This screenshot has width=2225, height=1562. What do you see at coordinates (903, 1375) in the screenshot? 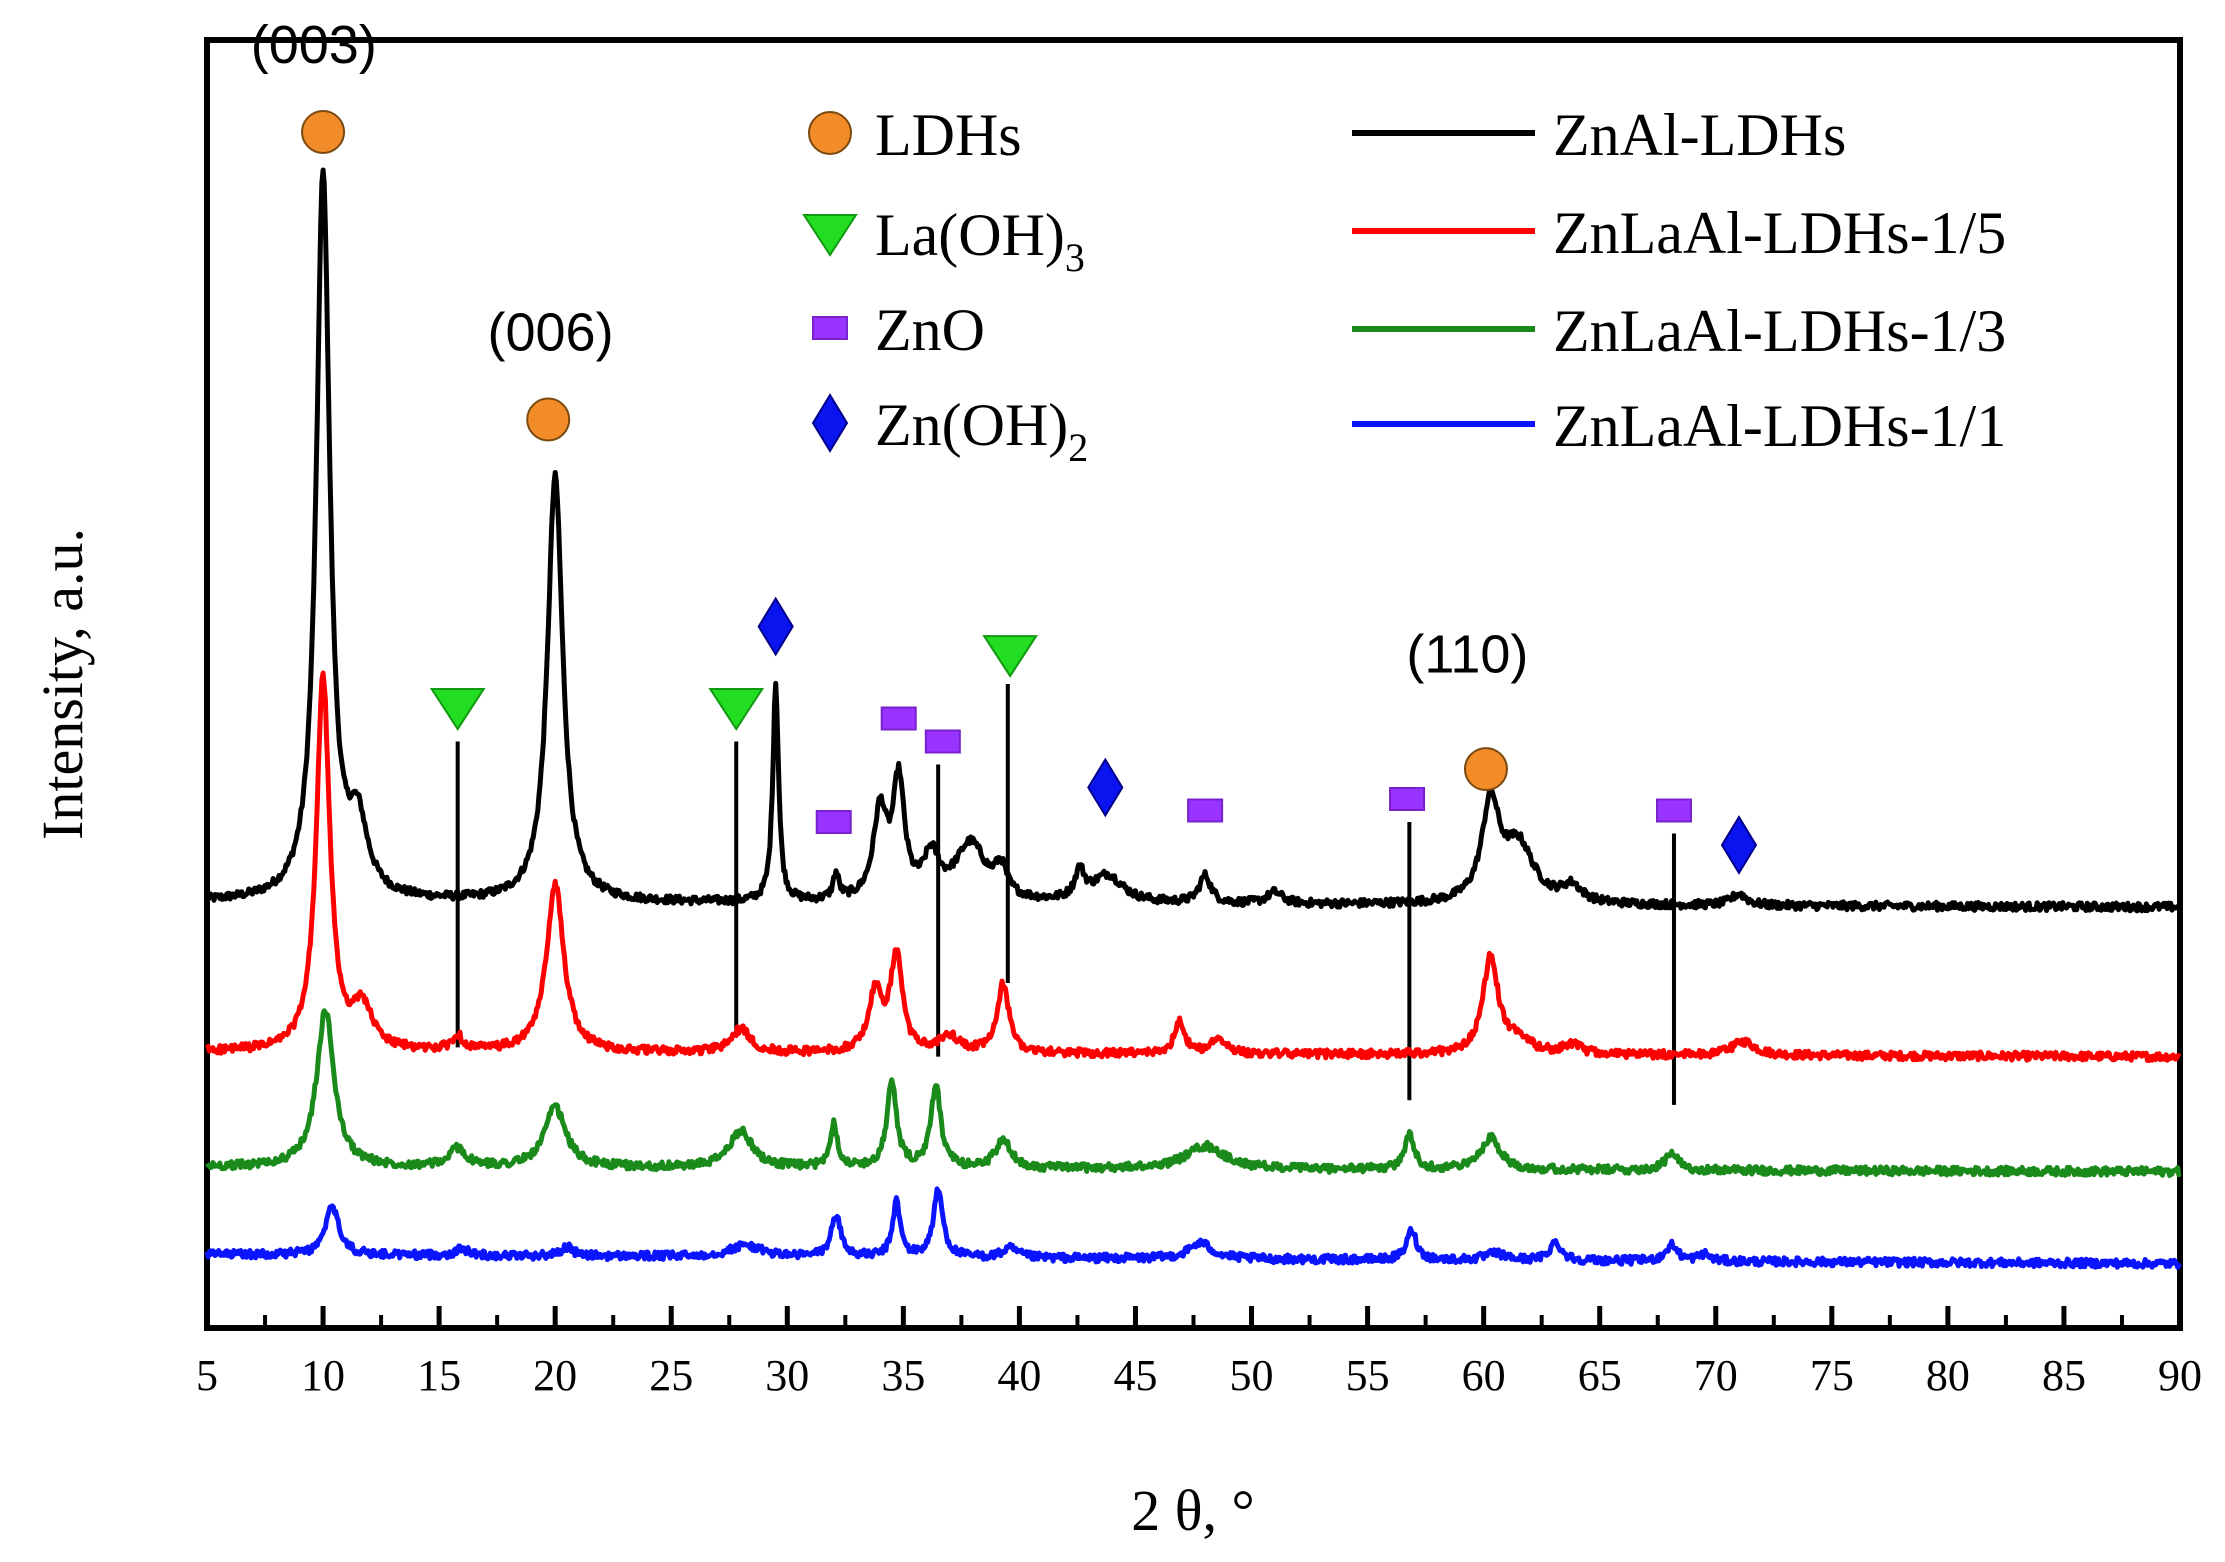
I see `x-tick-label-35: 35` at bounding box center [903, 1375].